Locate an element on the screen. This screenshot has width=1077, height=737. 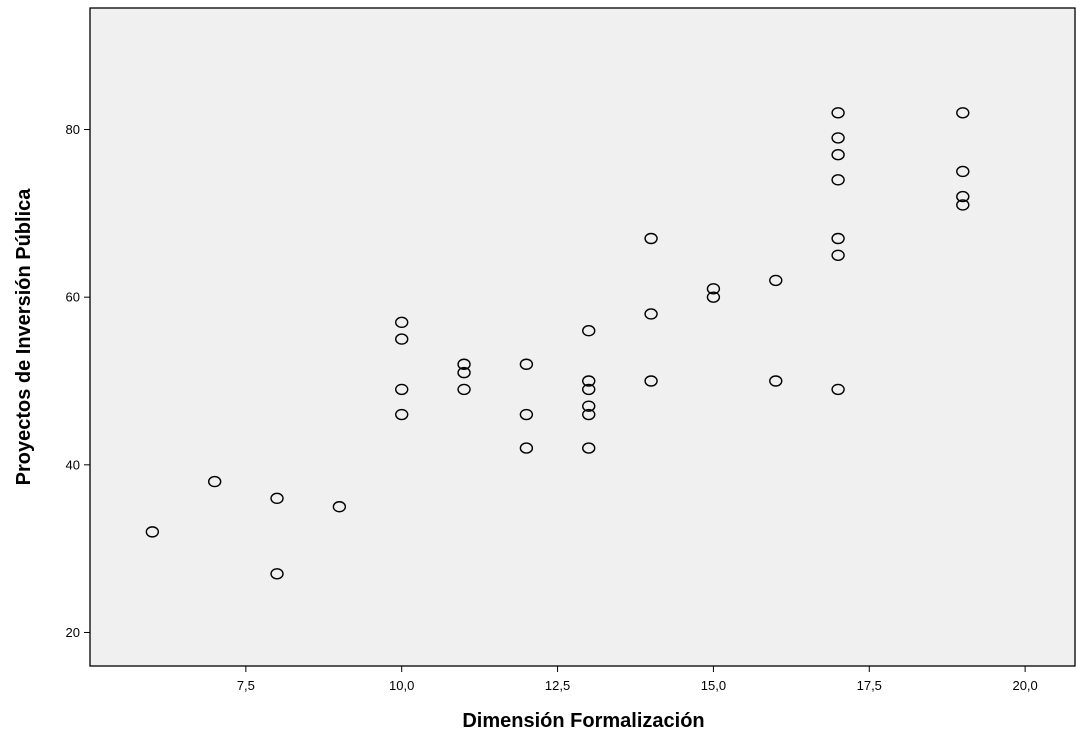
y-tick-label: 20 is located at coordinates (73, 632).